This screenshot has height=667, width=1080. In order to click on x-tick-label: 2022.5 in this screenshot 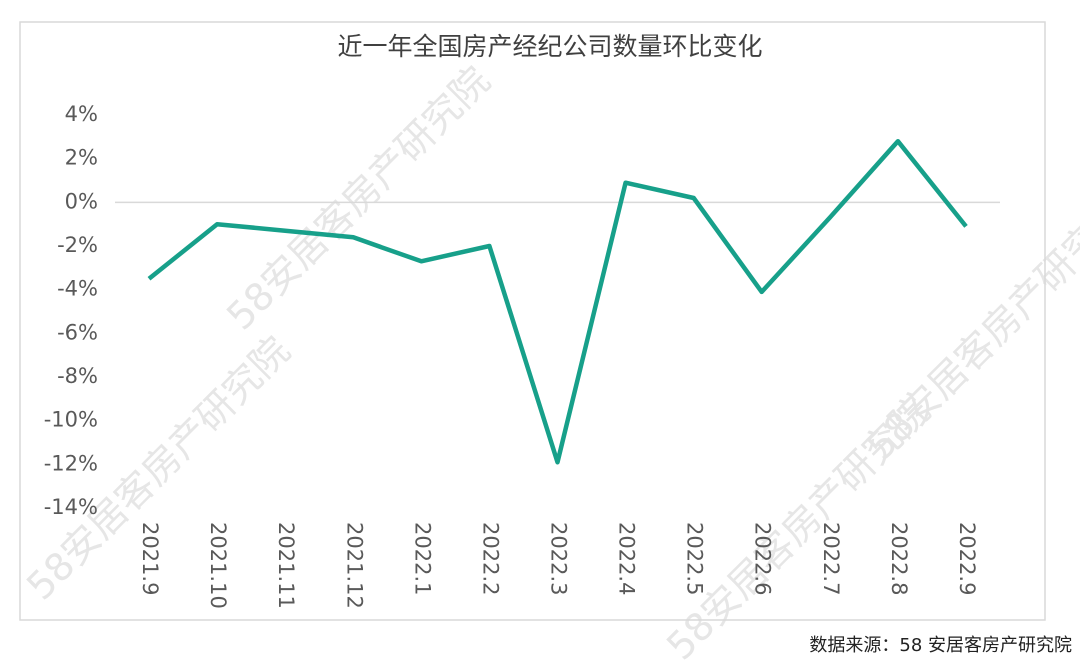, I will do `click(695, 558)`.